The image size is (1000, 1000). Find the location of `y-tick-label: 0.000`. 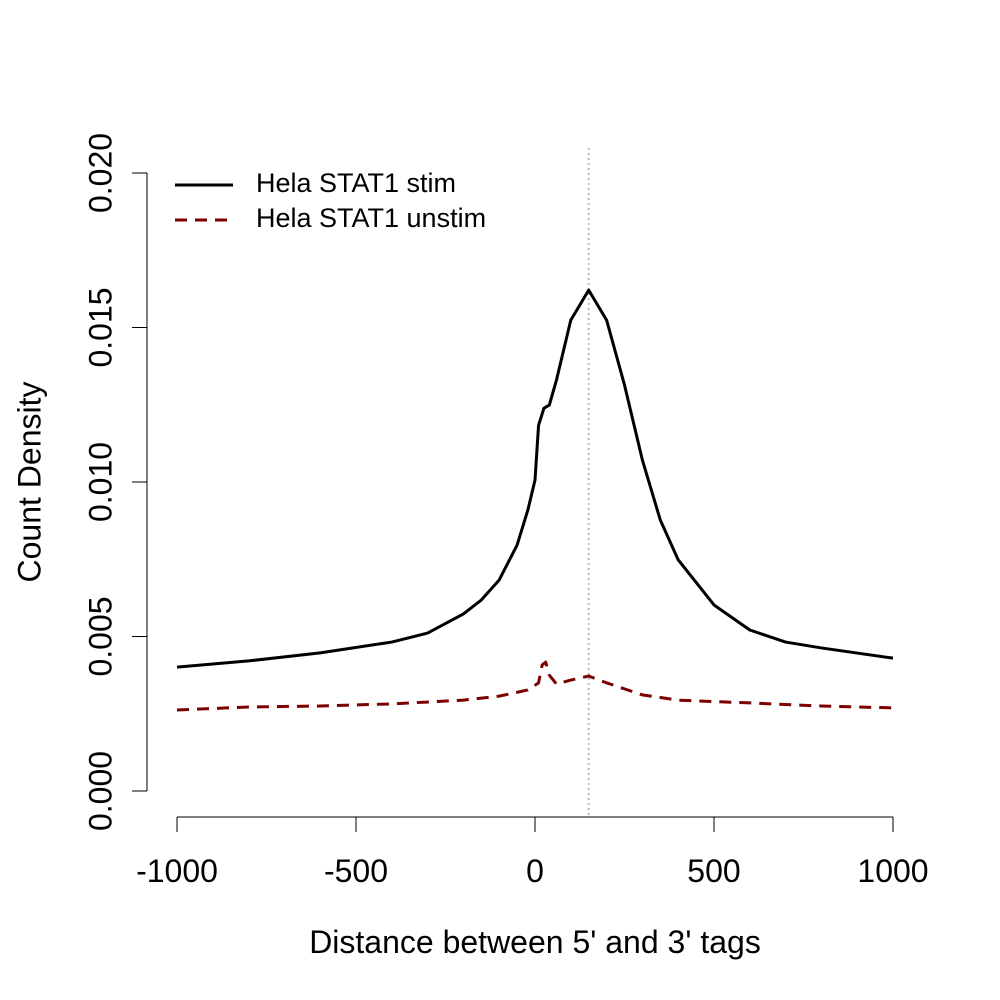

y-tick-label: 0.000 is located at coordinates (100, 791).